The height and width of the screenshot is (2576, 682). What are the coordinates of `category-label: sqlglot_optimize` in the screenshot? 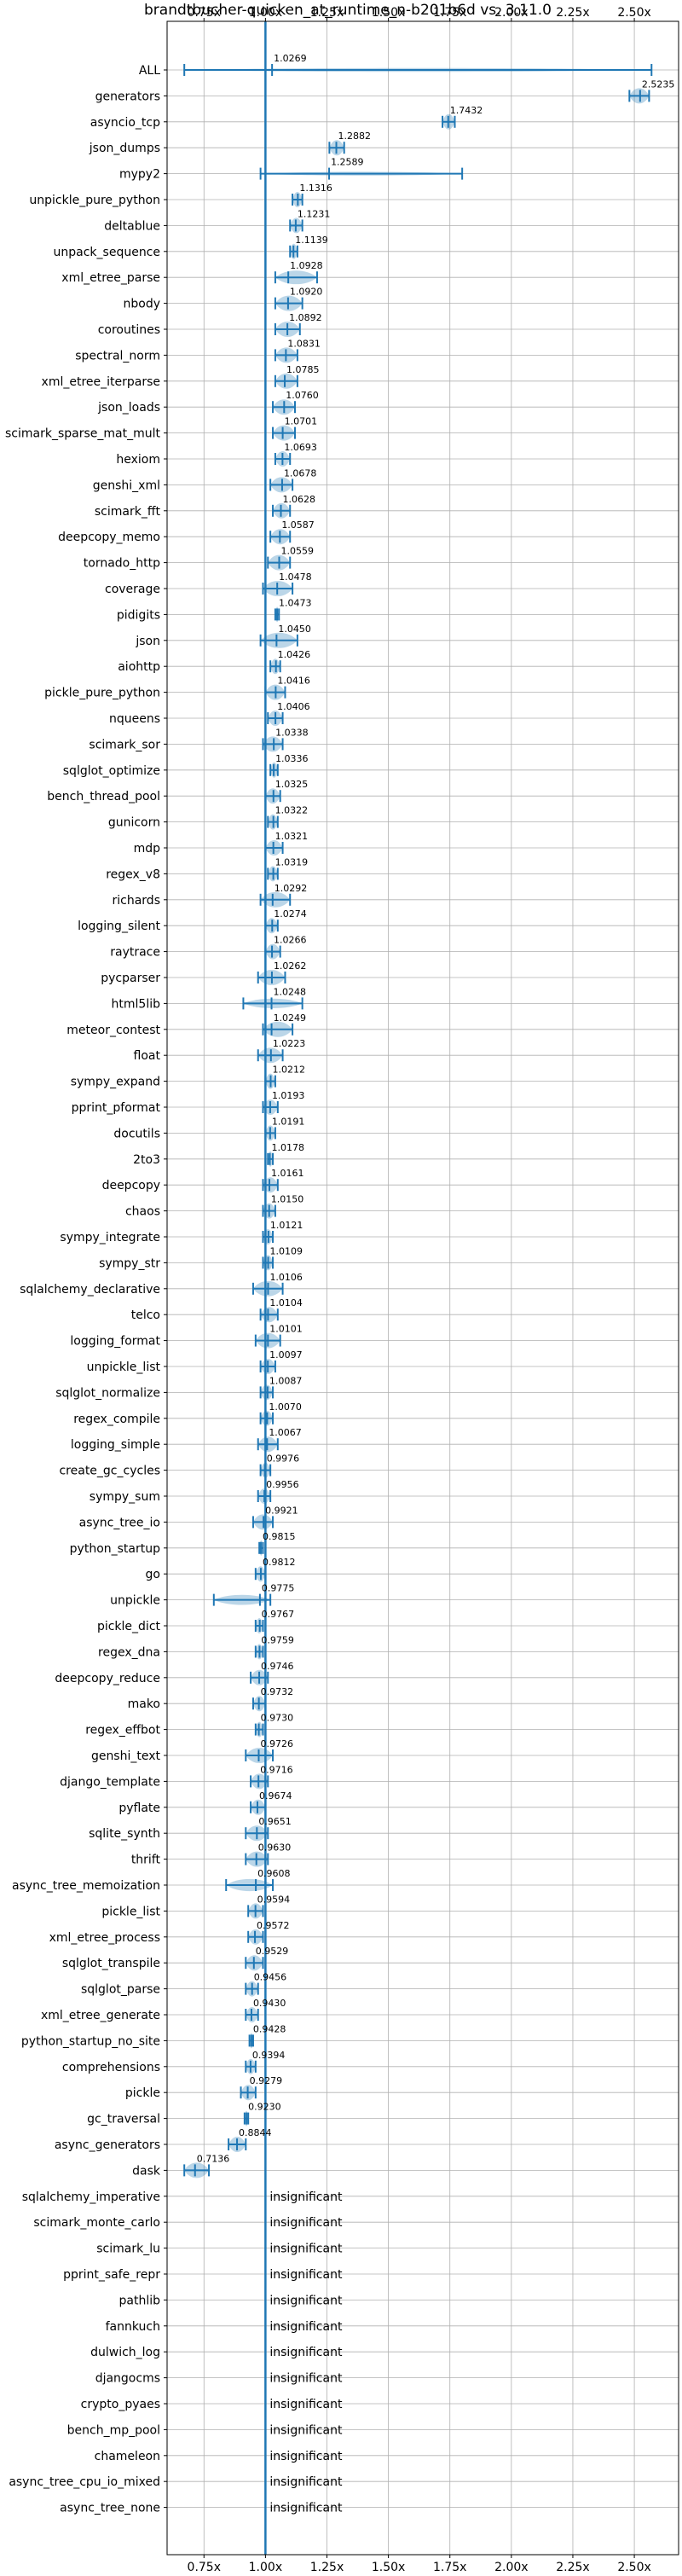 It's located at (112, 771).